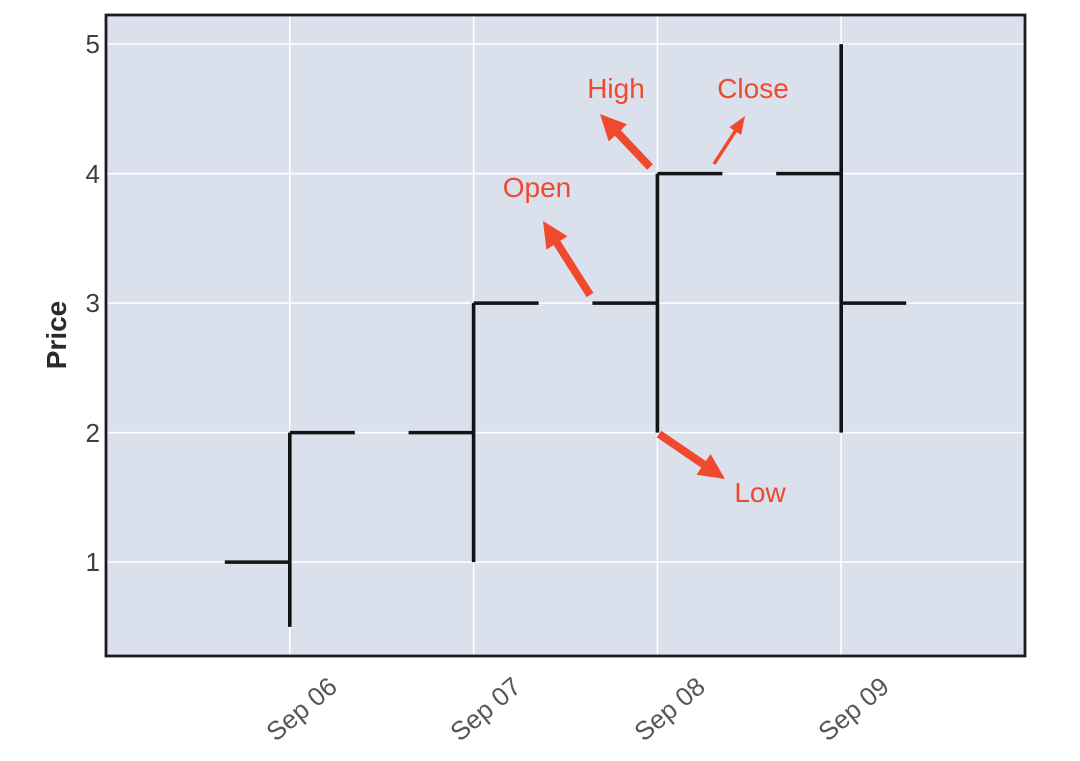  What do you see at coordinates (626, 142) in the screenshot?
I see `high-arrow` at bounding box center [626, 142].